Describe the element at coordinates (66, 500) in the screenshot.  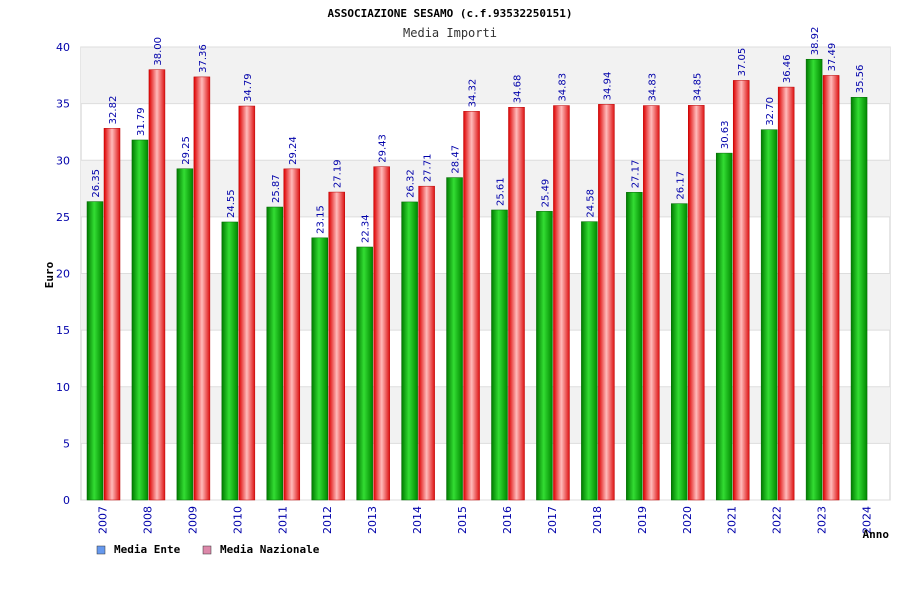
I see `y-tick-label: 0` at that location.